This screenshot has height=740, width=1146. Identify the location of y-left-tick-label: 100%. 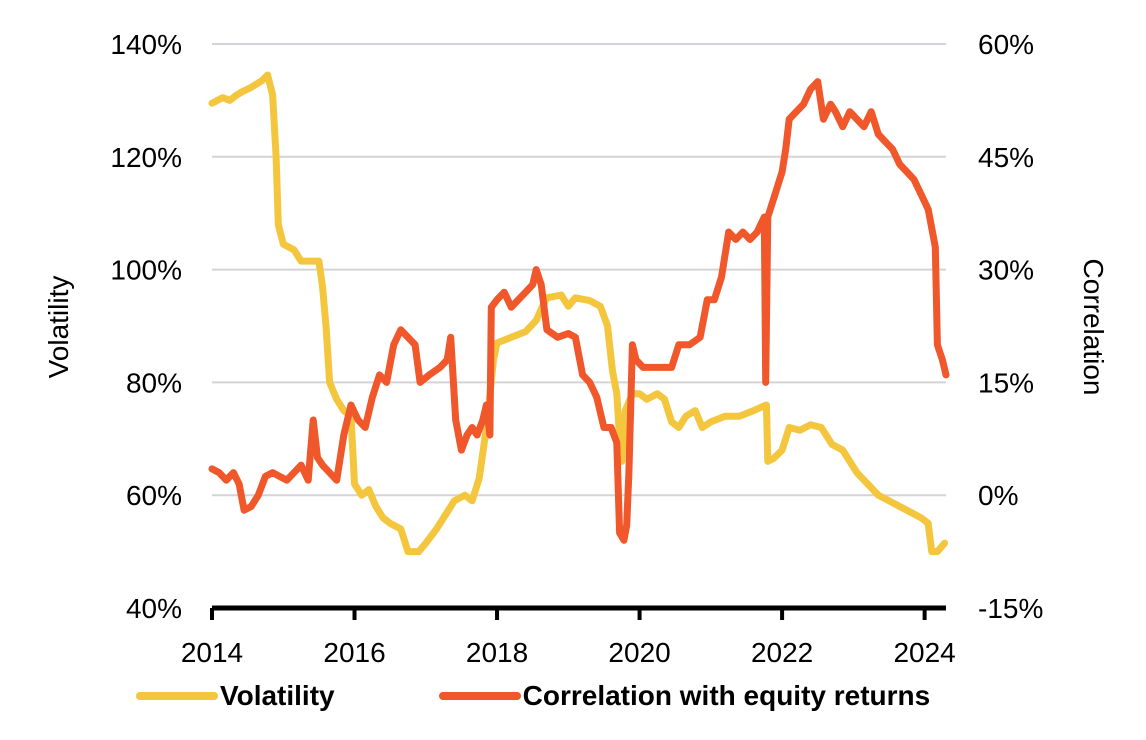
(146, 270).